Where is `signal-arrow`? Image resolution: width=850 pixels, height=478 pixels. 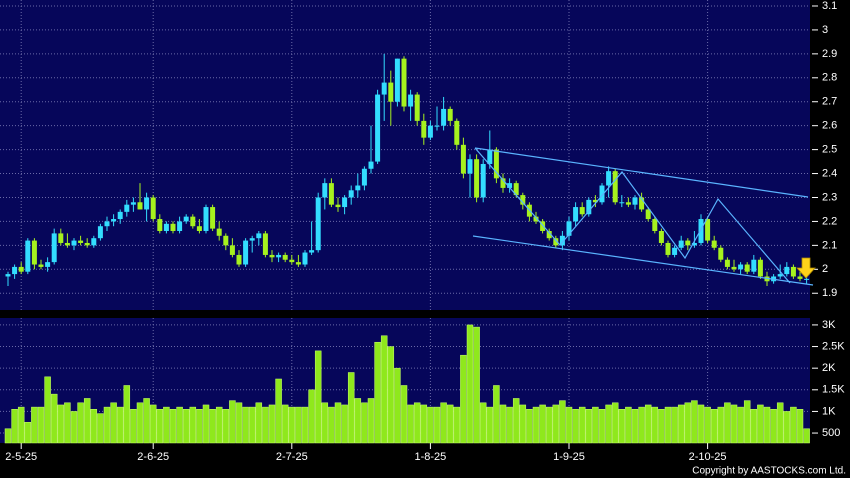
signal-arrow is located at coordinates (806, 268).